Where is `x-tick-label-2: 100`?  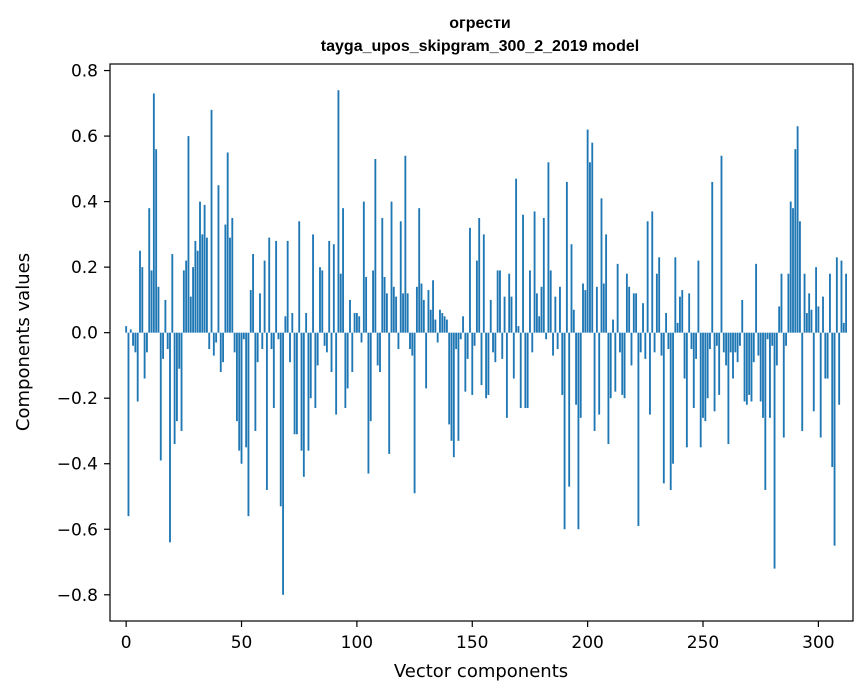
x-tick-label-2: 100 is located at coordinates (357, 643).